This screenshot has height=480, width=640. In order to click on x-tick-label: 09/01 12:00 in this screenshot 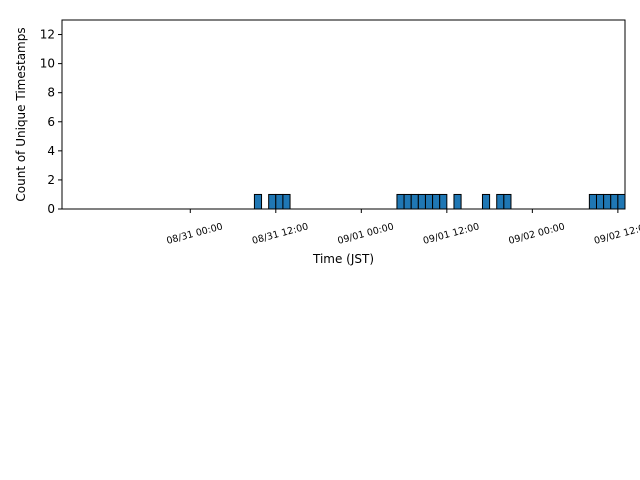, I will do `click(451, 234)`.